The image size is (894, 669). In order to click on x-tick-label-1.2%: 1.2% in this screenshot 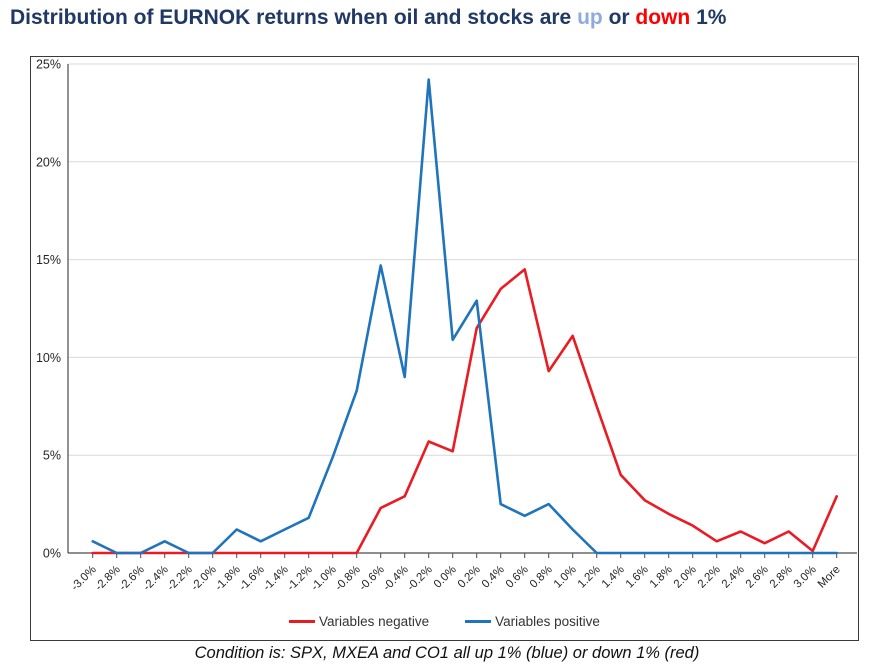, I will do `click(589, 577)`.